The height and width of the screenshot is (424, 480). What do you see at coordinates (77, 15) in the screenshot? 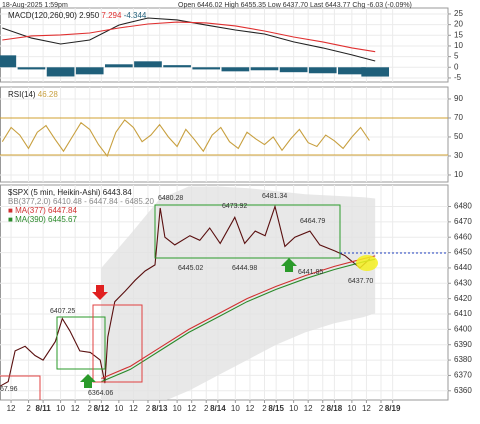
I see `legend-title: MACD(120,260,90) 2.950 7.294 -4.344` at bounding box center [77, 15].